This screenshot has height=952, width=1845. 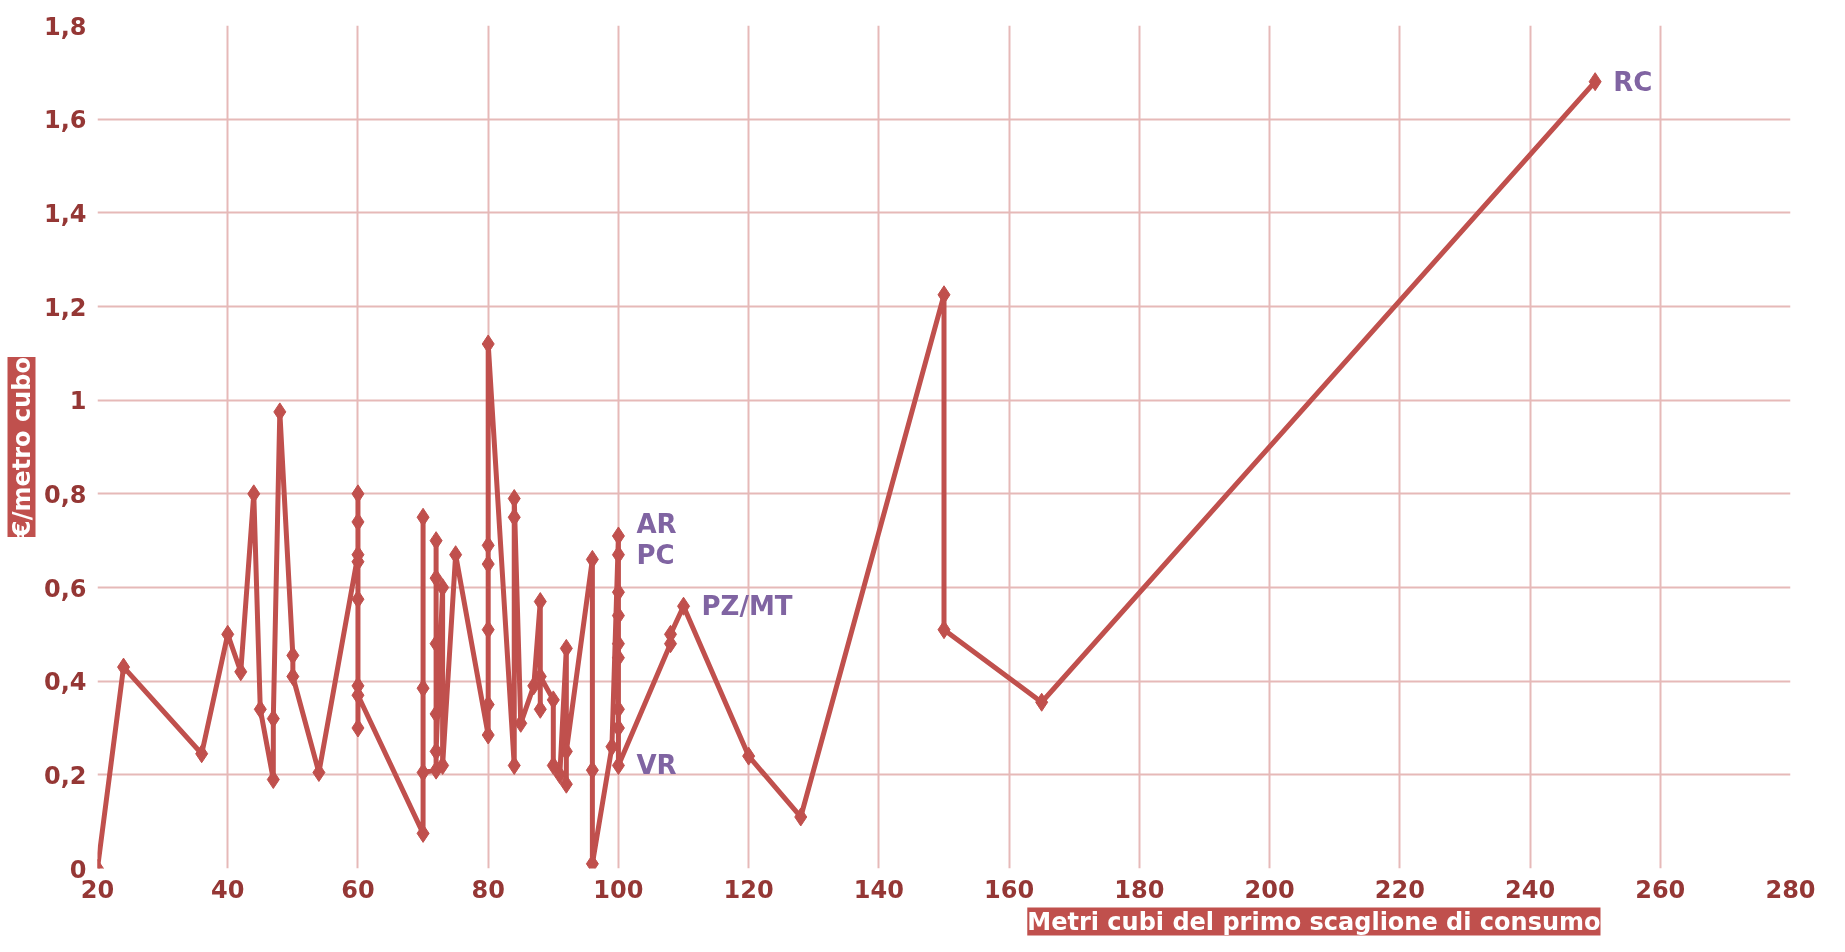 I want to click on x-tick-label: 100, so click(x=618, y=889).